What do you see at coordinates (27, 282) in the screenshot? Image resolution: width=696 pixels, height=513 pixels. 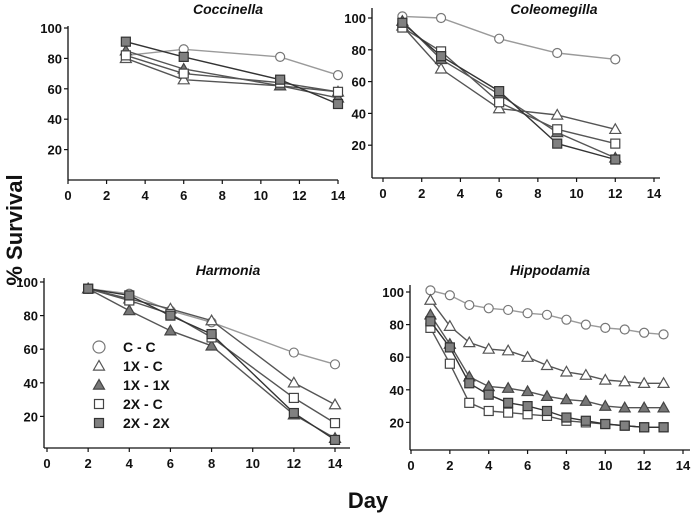 I see `harmonia-y-tick-label: 100` at bounding box center [27, 282].